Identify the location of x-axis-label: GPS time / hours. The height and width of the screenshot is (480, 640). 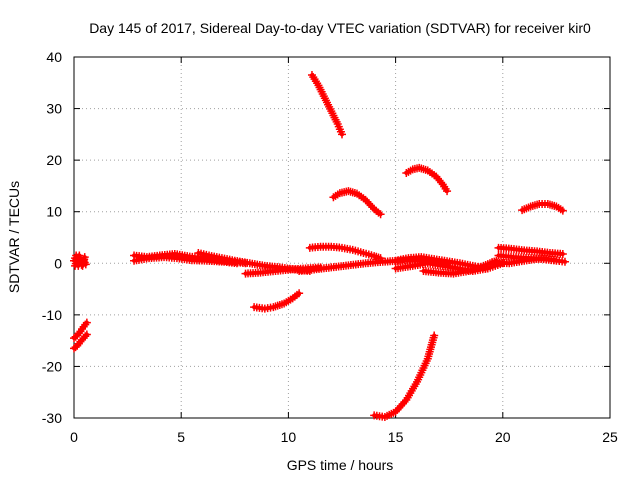
(340, 465).